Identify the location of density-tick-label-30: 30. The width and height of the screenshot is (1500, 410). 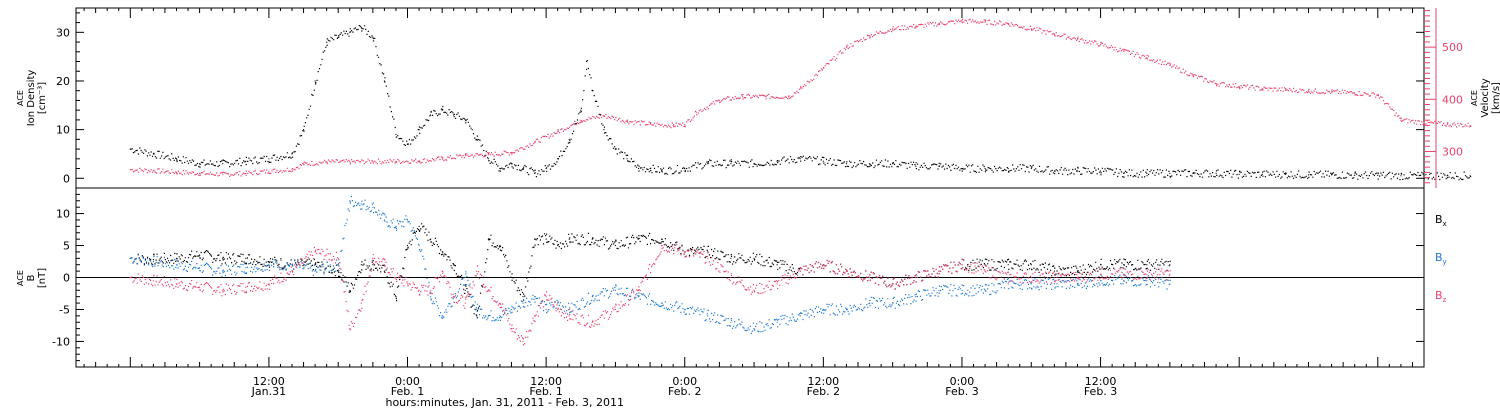
(63, 32).